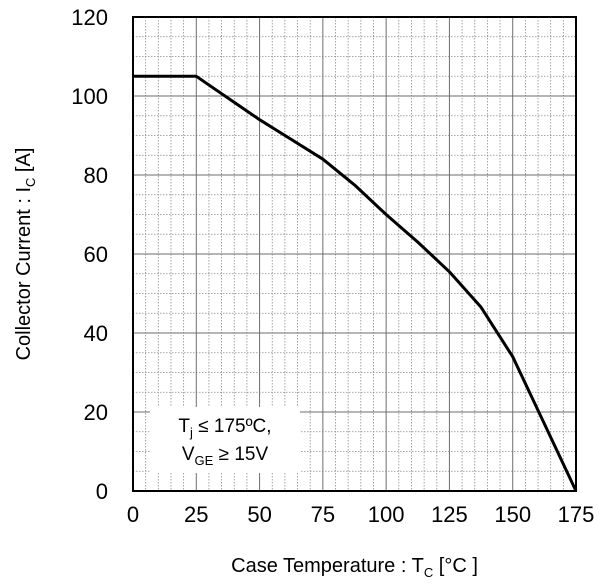  I want to click on y-tick-label: 60, so click(96, 254).